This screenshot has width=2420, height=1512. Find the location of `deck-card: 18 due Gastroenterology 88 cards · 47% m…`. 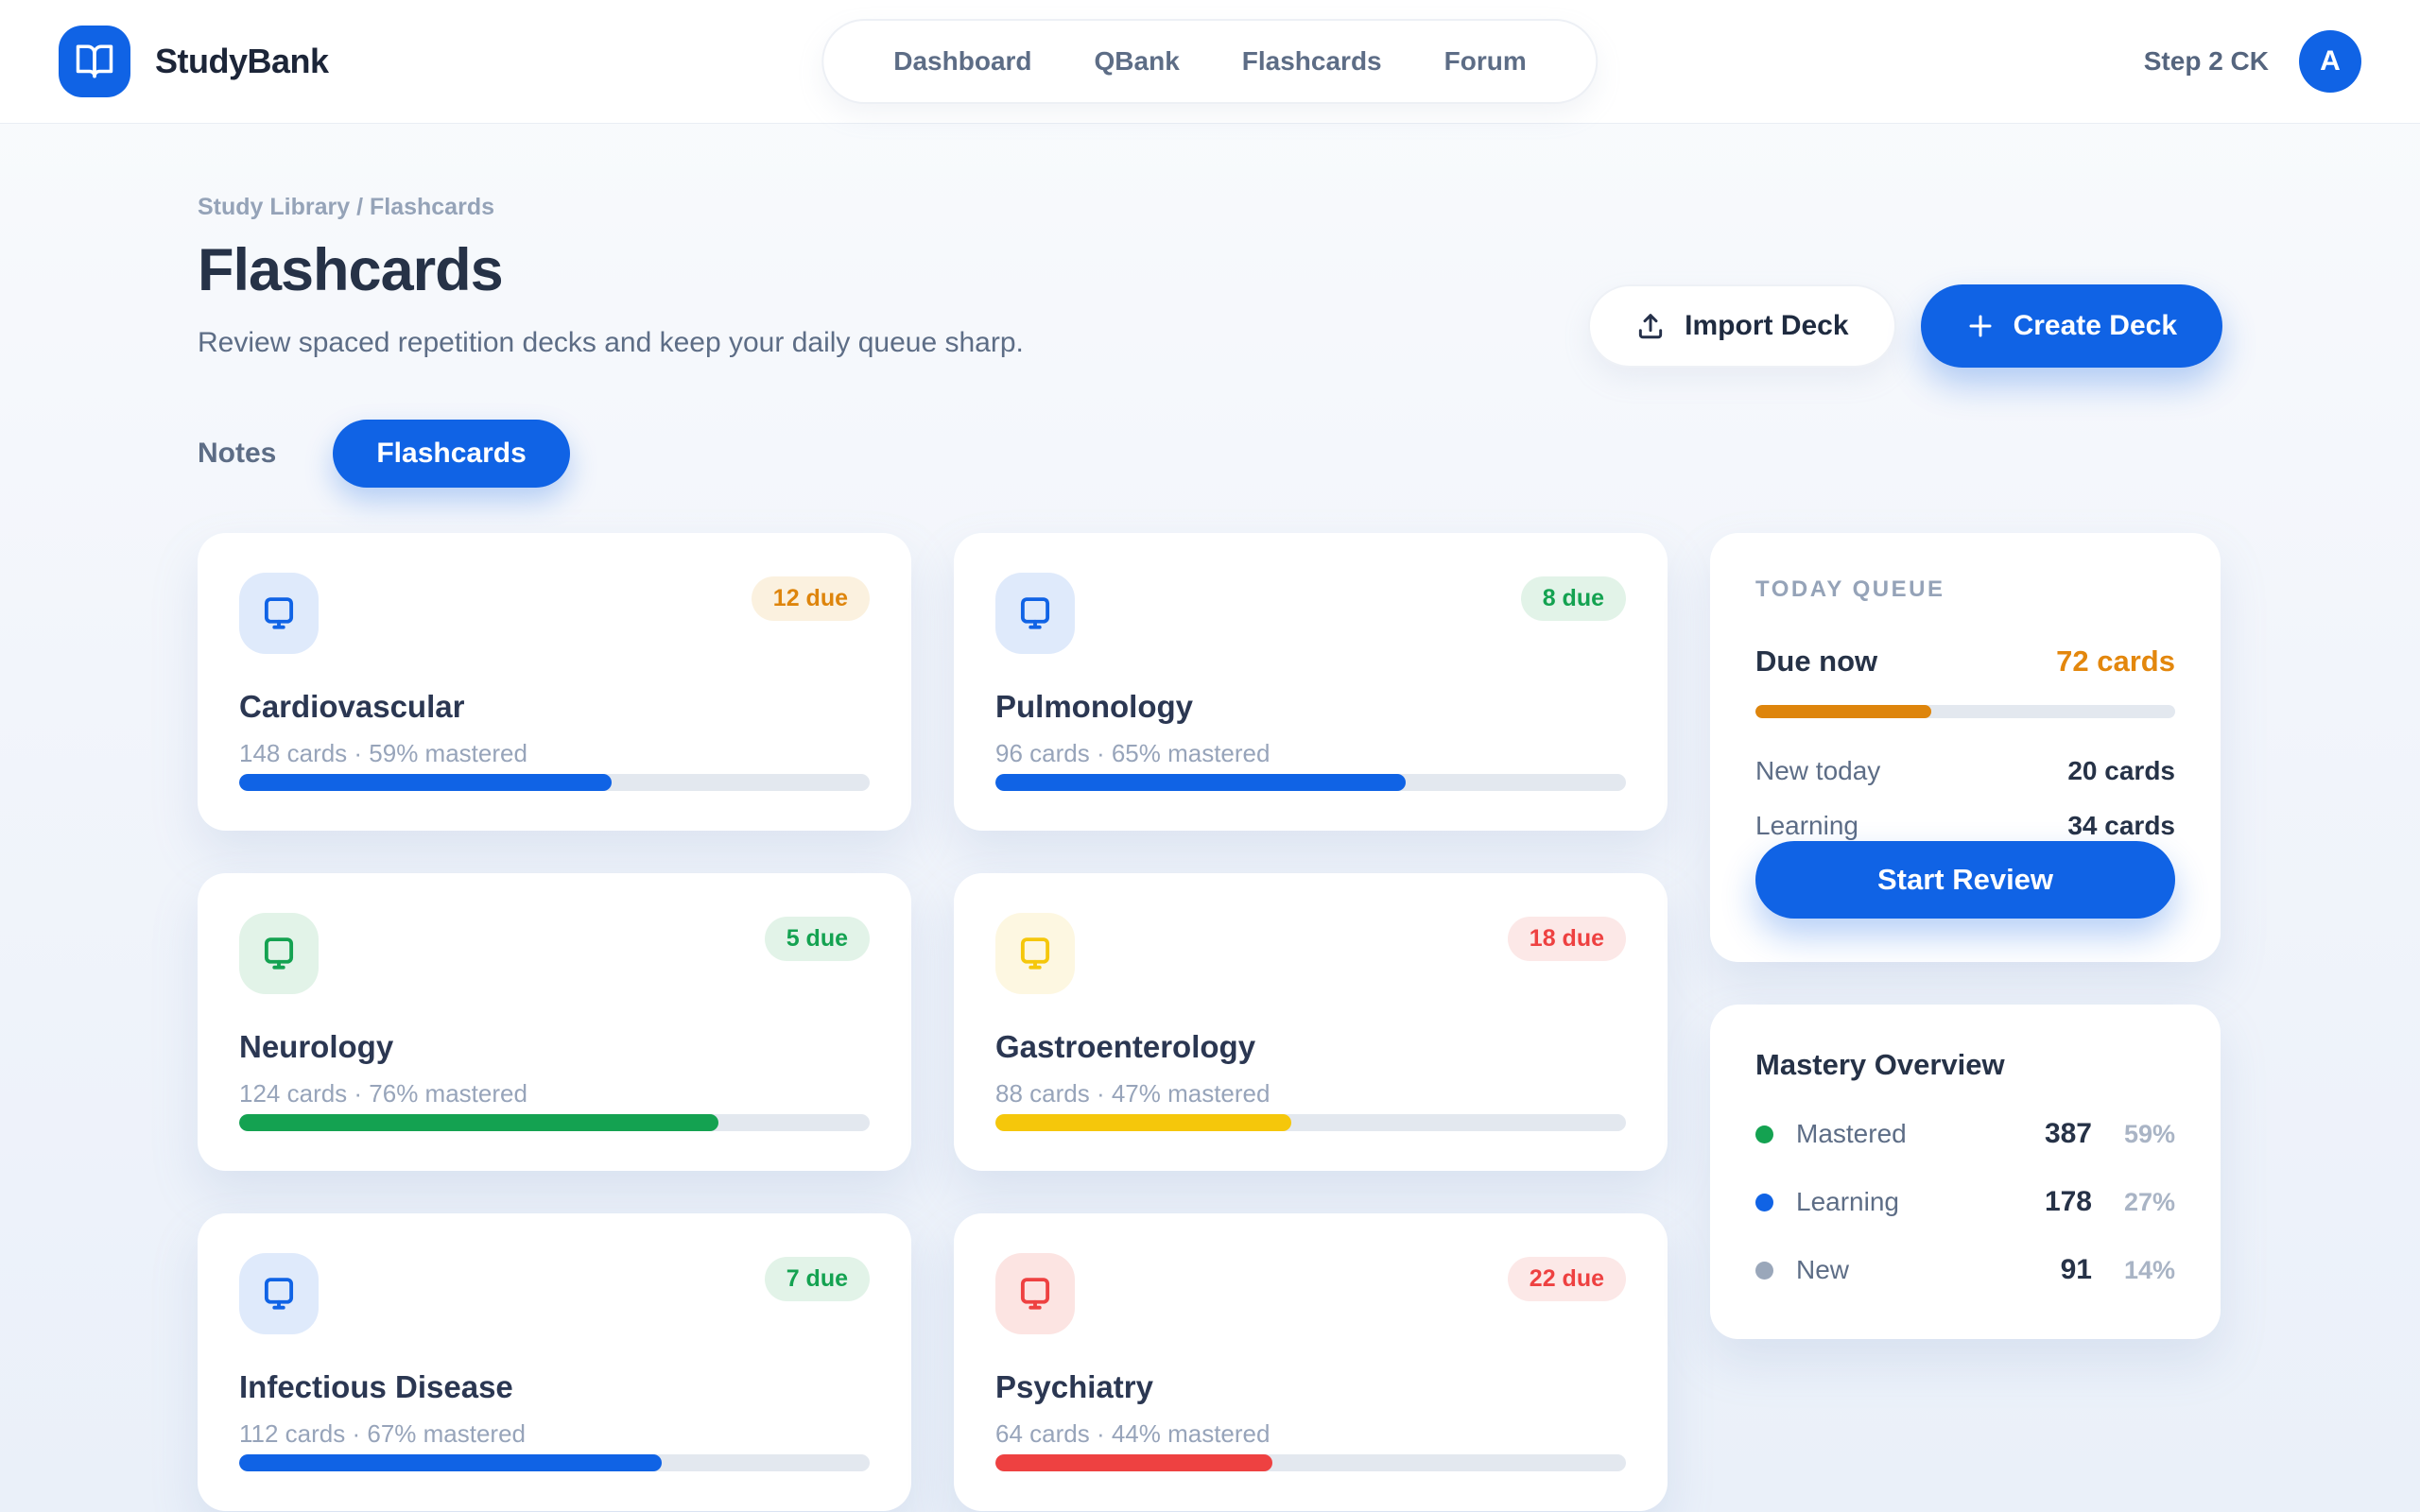

deck-card: 18 due Gastroenterology 88 cards · 47% m… is located at coordinates (1311, 1022).